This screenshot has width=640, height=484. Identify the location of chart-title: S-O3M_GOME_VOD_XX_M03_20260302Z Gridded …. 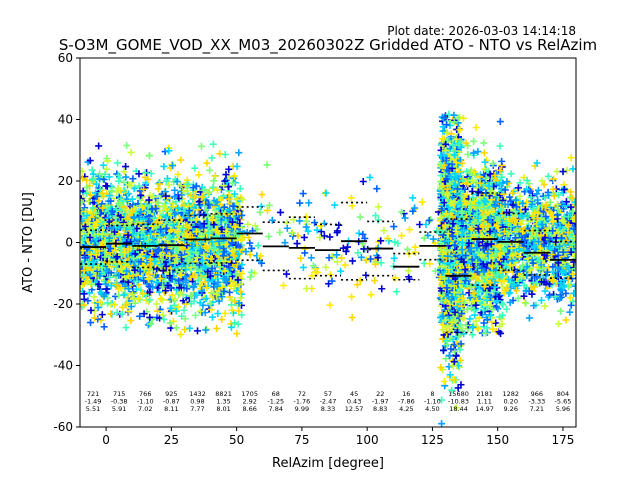
(328, 45).